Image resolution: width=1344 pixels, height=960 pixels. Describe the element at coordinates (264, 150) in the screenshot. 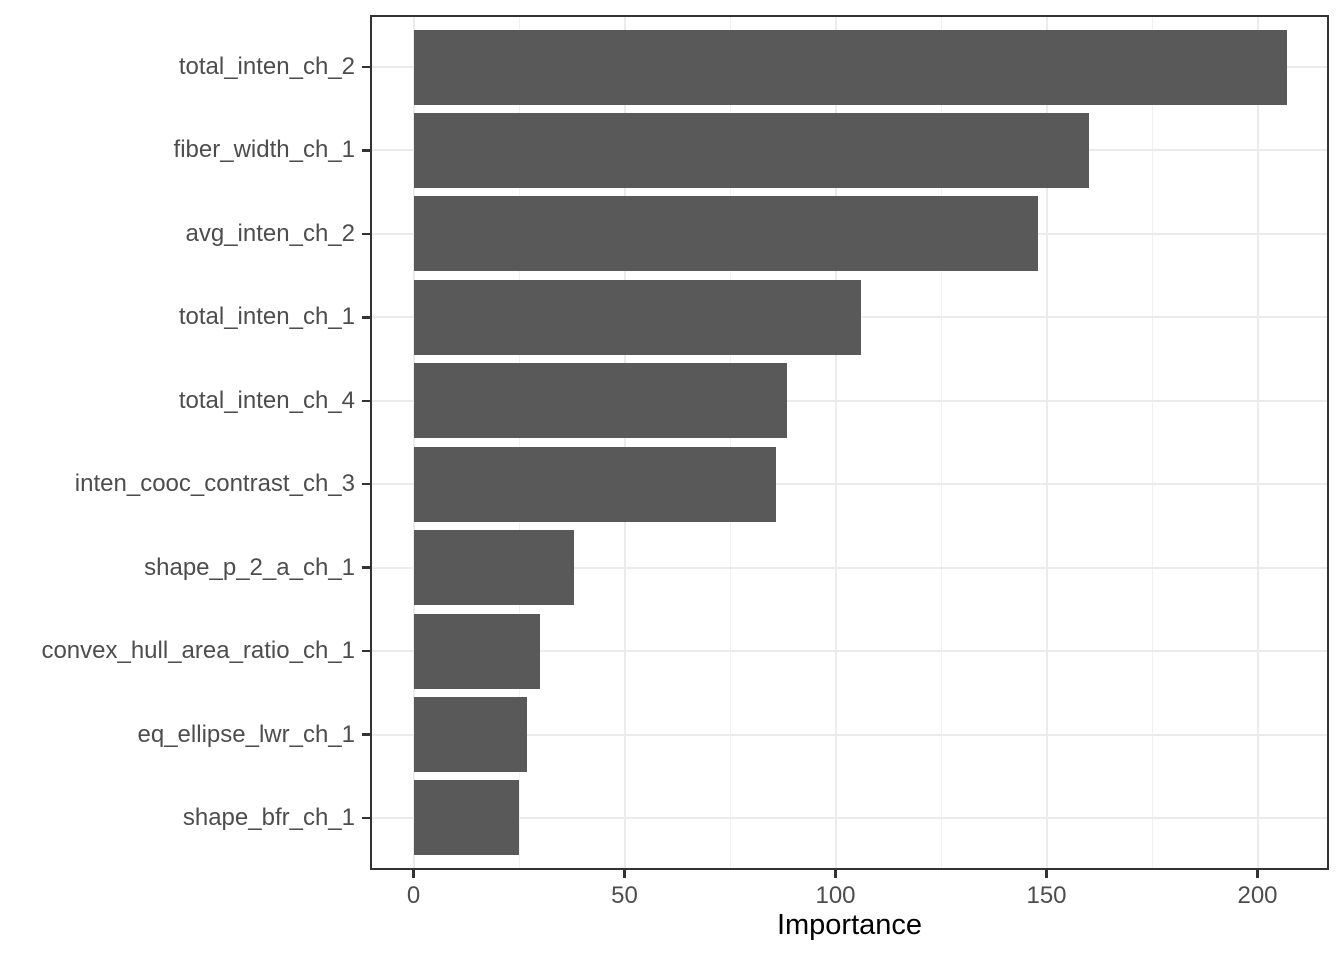

I see `y-axis-label: fiber_width_ch_1` at that location.